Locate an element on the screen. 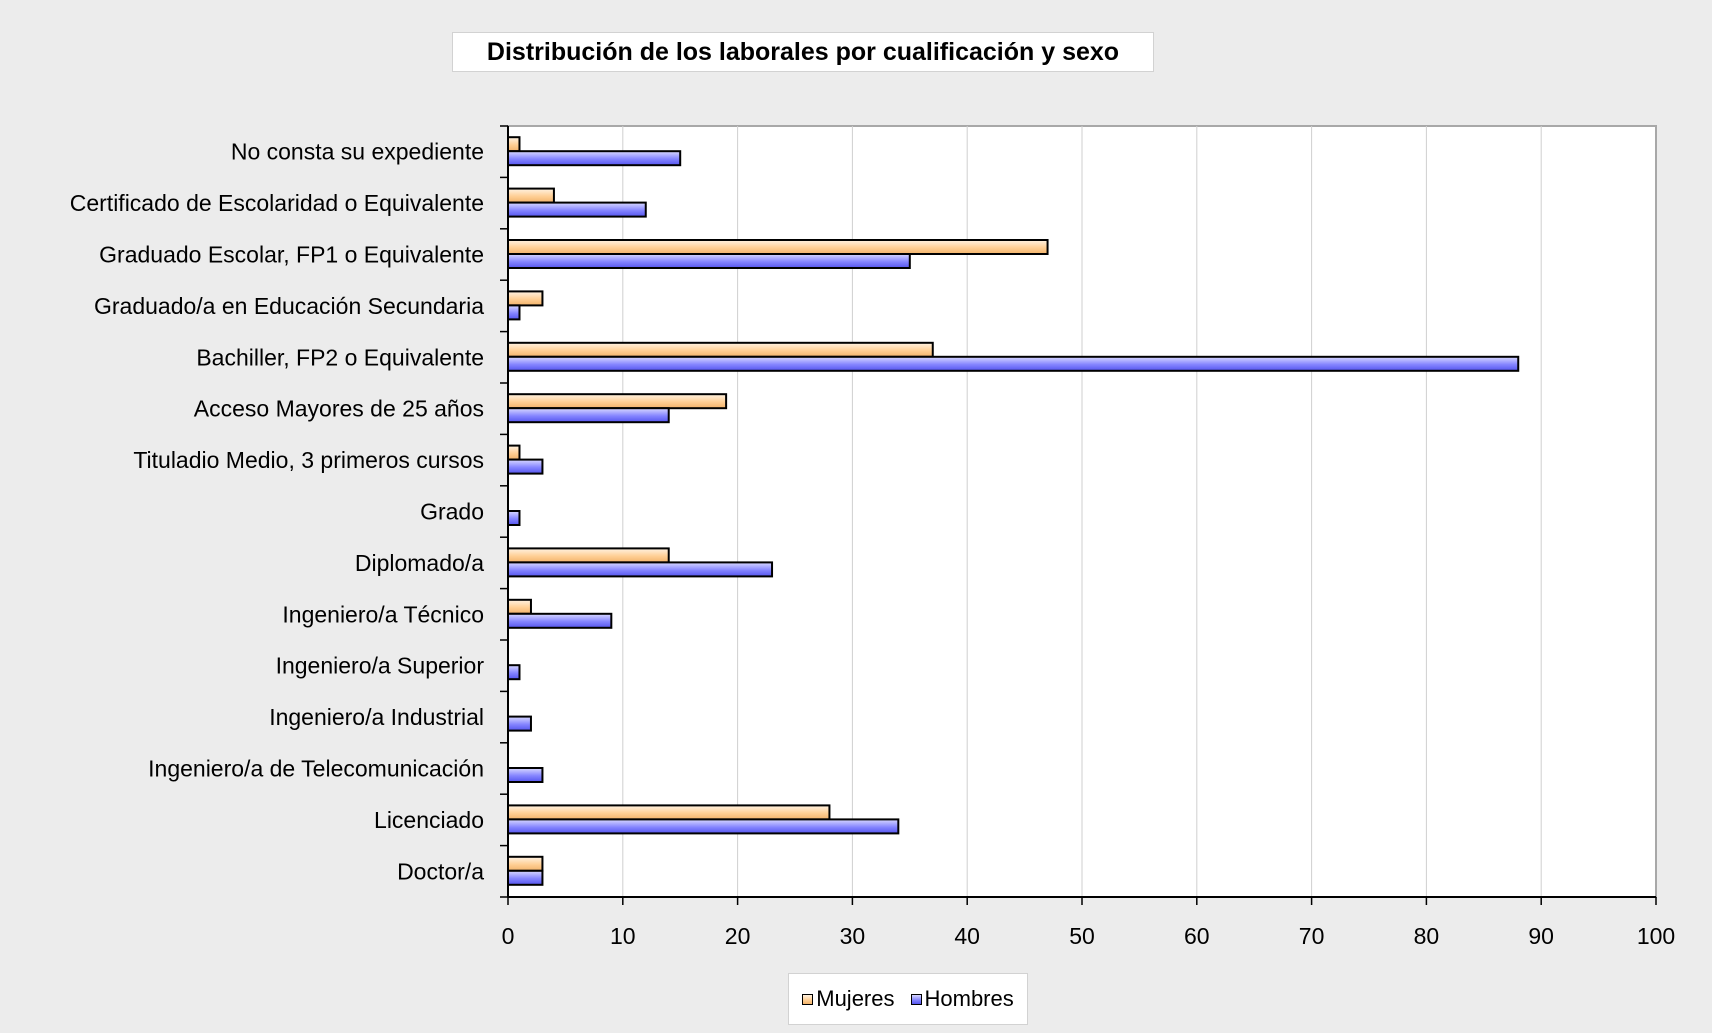 This screenshot has height=1033, width=1712. legend-label-mujeres: Mujeres is located at coordinates (855, 998).